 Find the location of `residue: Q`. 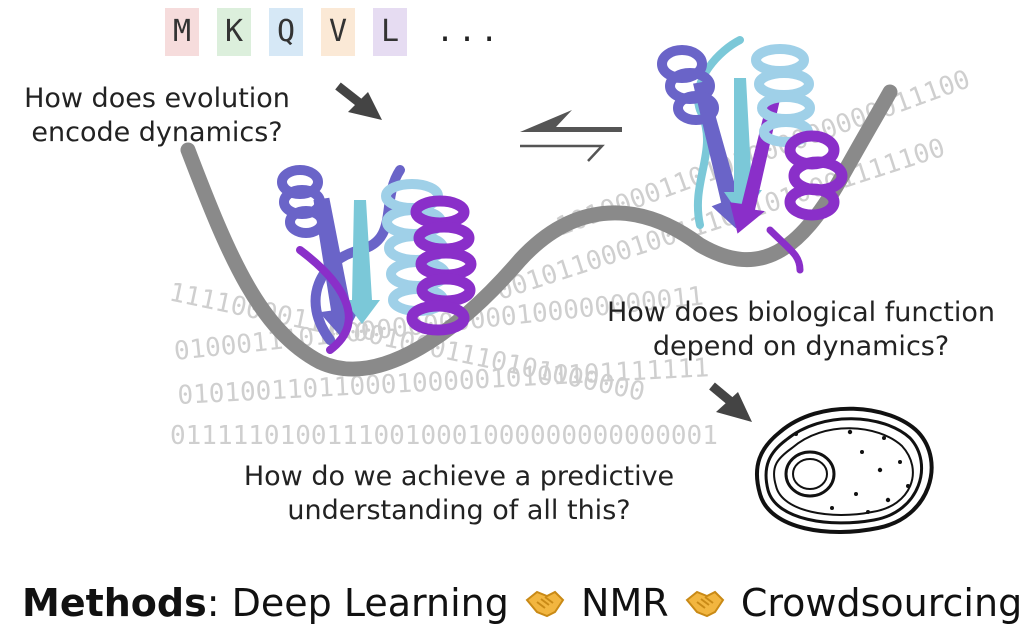

residue: Q is located at coordinates (286, 32).